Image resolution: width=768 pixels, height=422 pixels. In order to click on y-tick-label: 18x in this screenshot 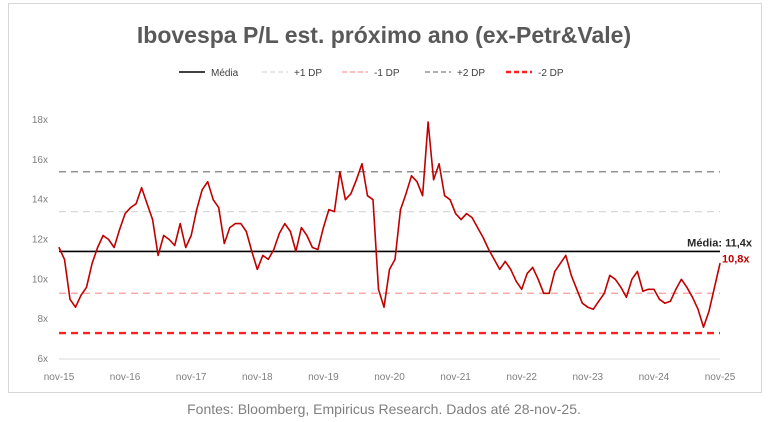, I will do `click(40, 120)`.